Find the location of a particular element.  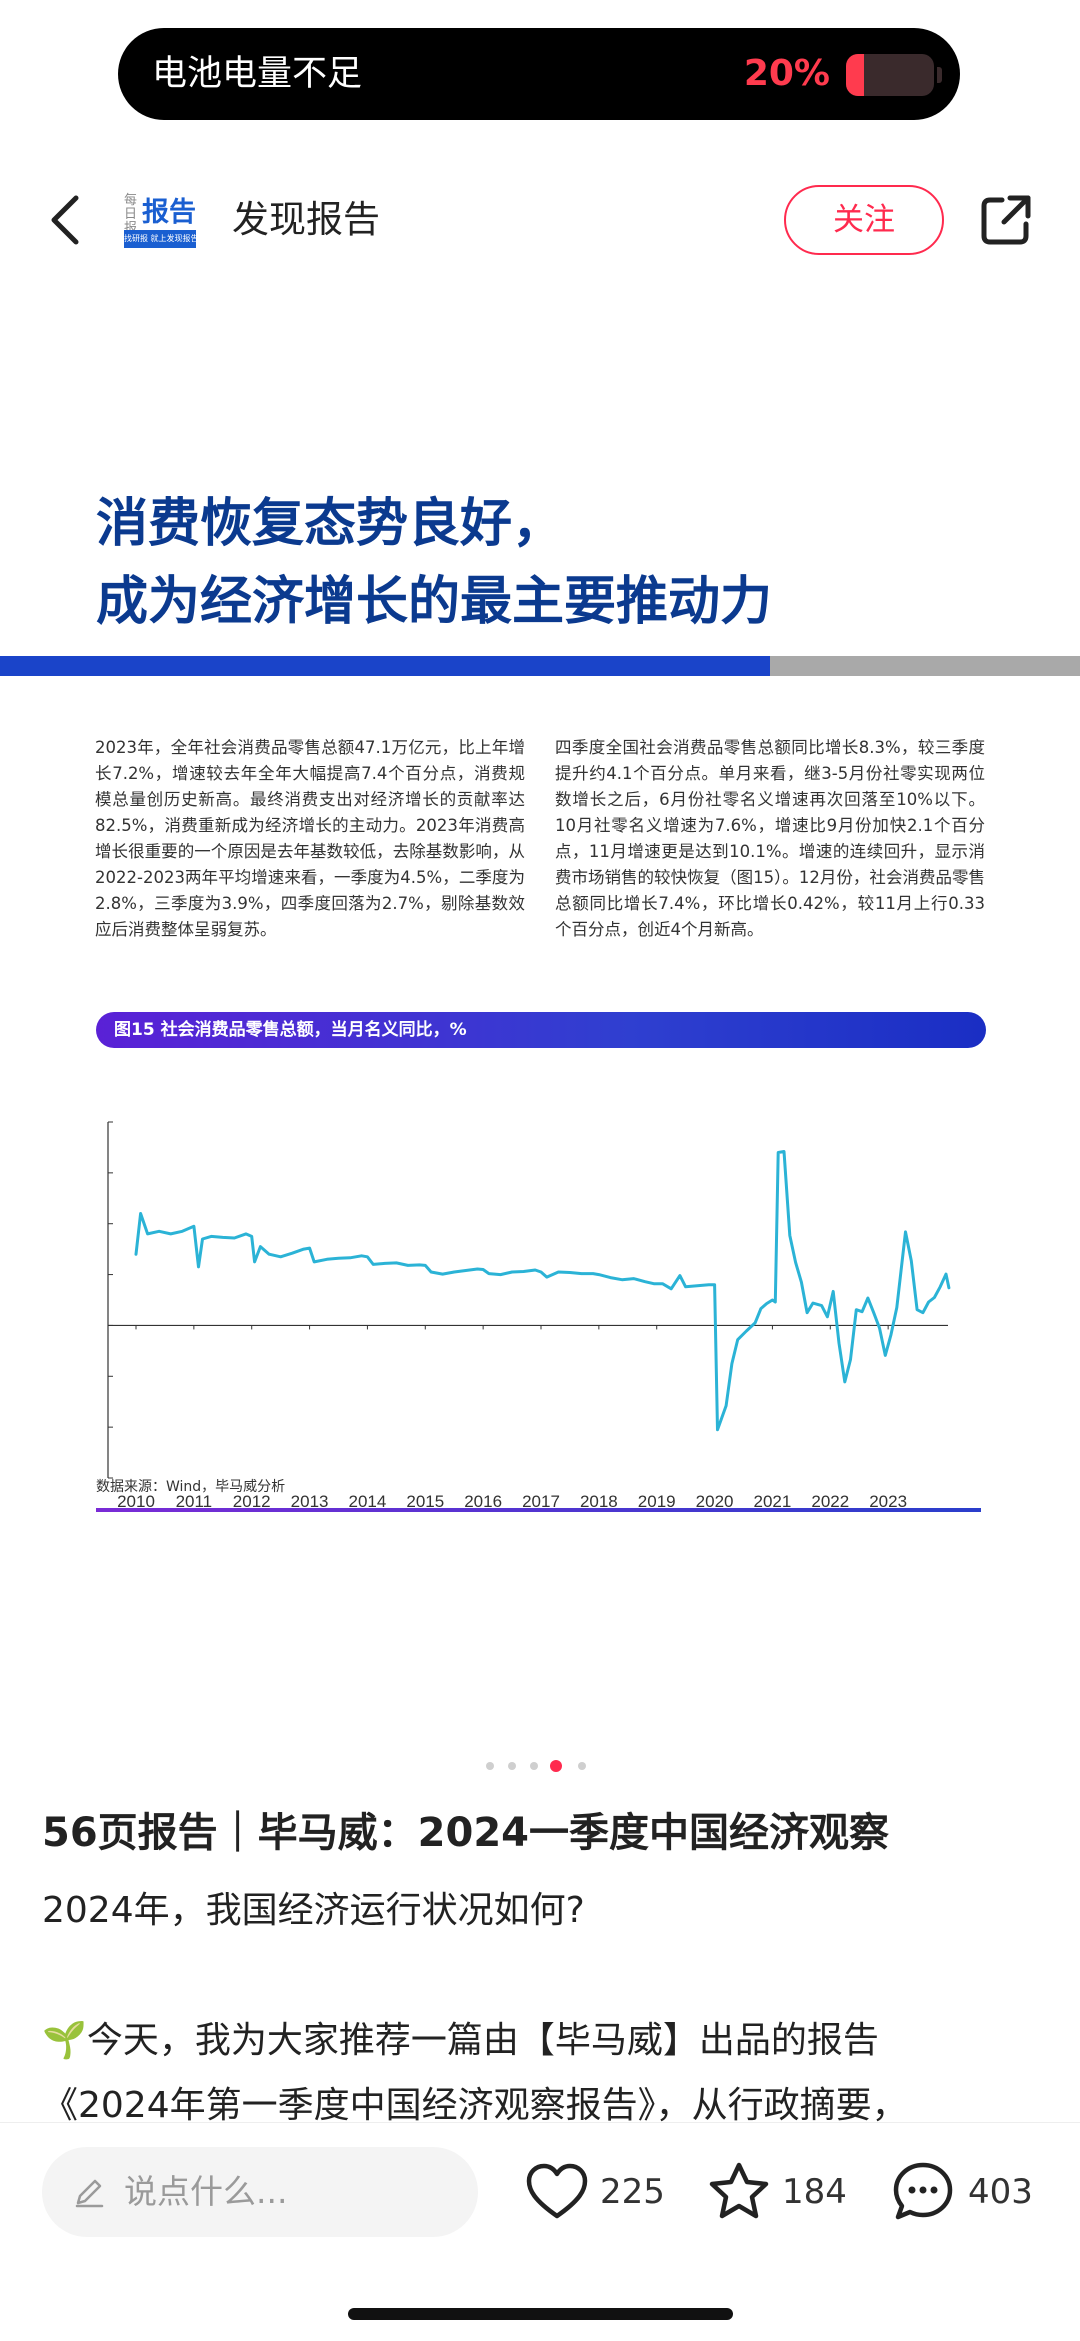

author-name: 发现报告 is located at coordinates (306, 219).